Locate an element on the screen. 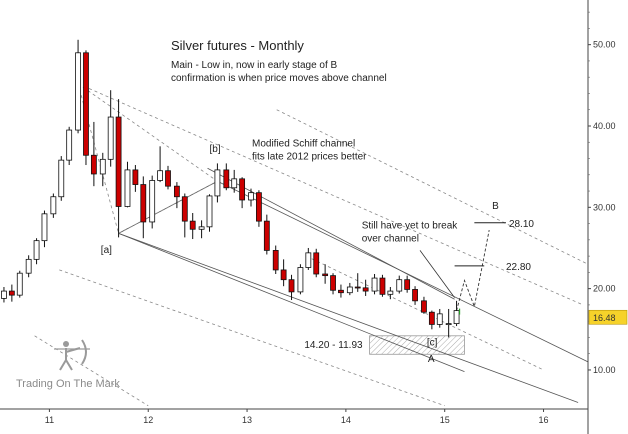  x-tick-label: 13 is located at coordinates (247, 420).